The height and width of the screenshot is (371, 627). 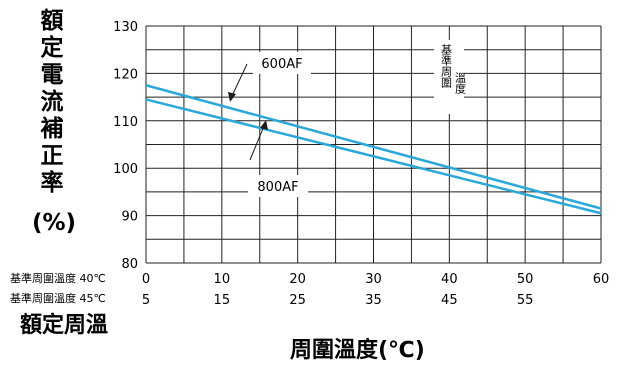 What do you see at coordinates (52, 182) in the screenshot?
I see `y-axis-title-char: 率` at bounding box center [52, 182].